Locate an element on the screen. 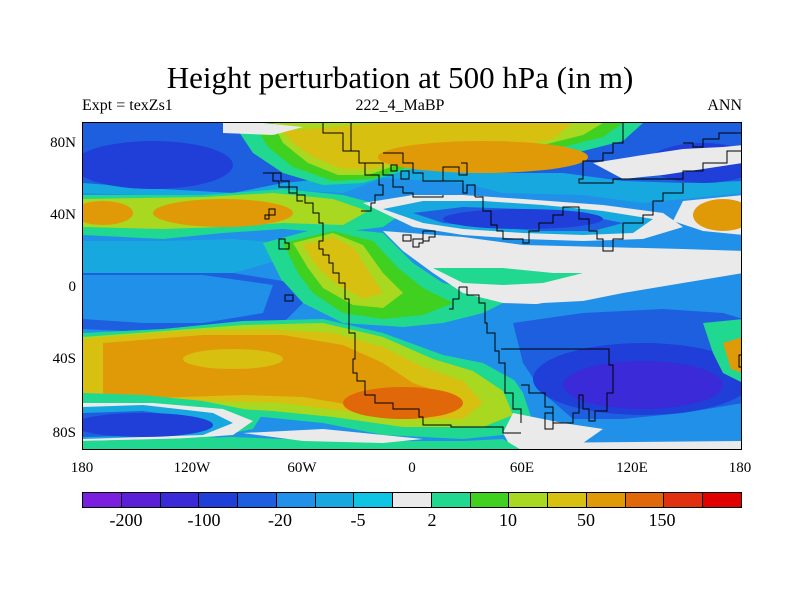  lat-label-80s: 80S is located at coordinates (64, 433).